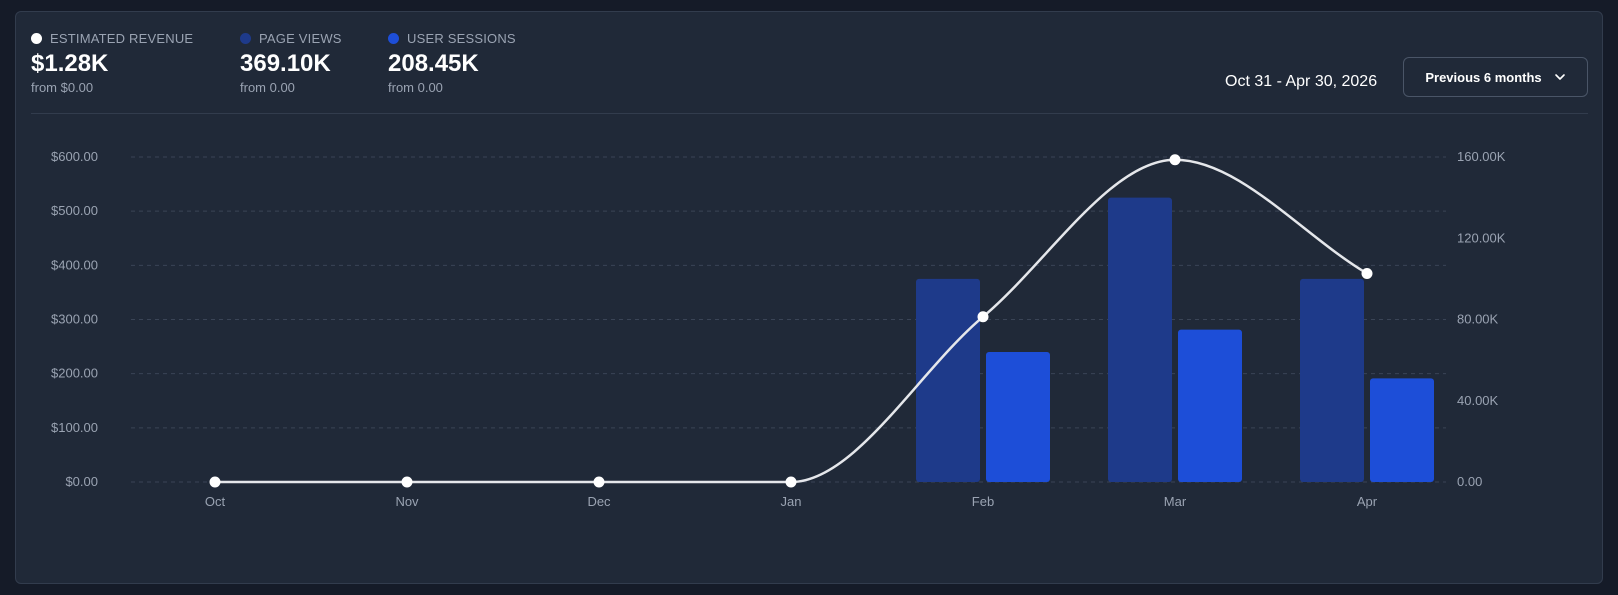 The height and width of the screenshot is (595, 1618). What do you see at coordinates (1301, 81) in the screenshot?
I see `date-range-text: Oct 31 - Apr 30, 2026` at bounding box center [1301, 81].